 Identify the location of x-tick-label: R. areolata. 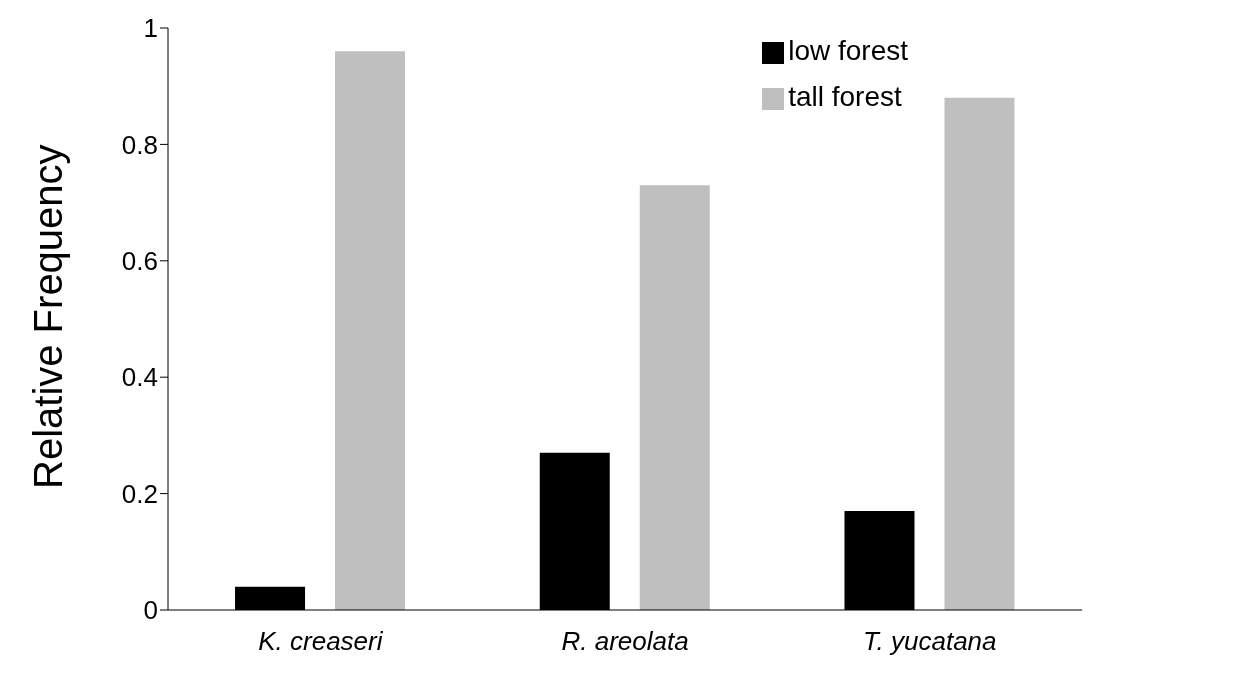
(625, 641).